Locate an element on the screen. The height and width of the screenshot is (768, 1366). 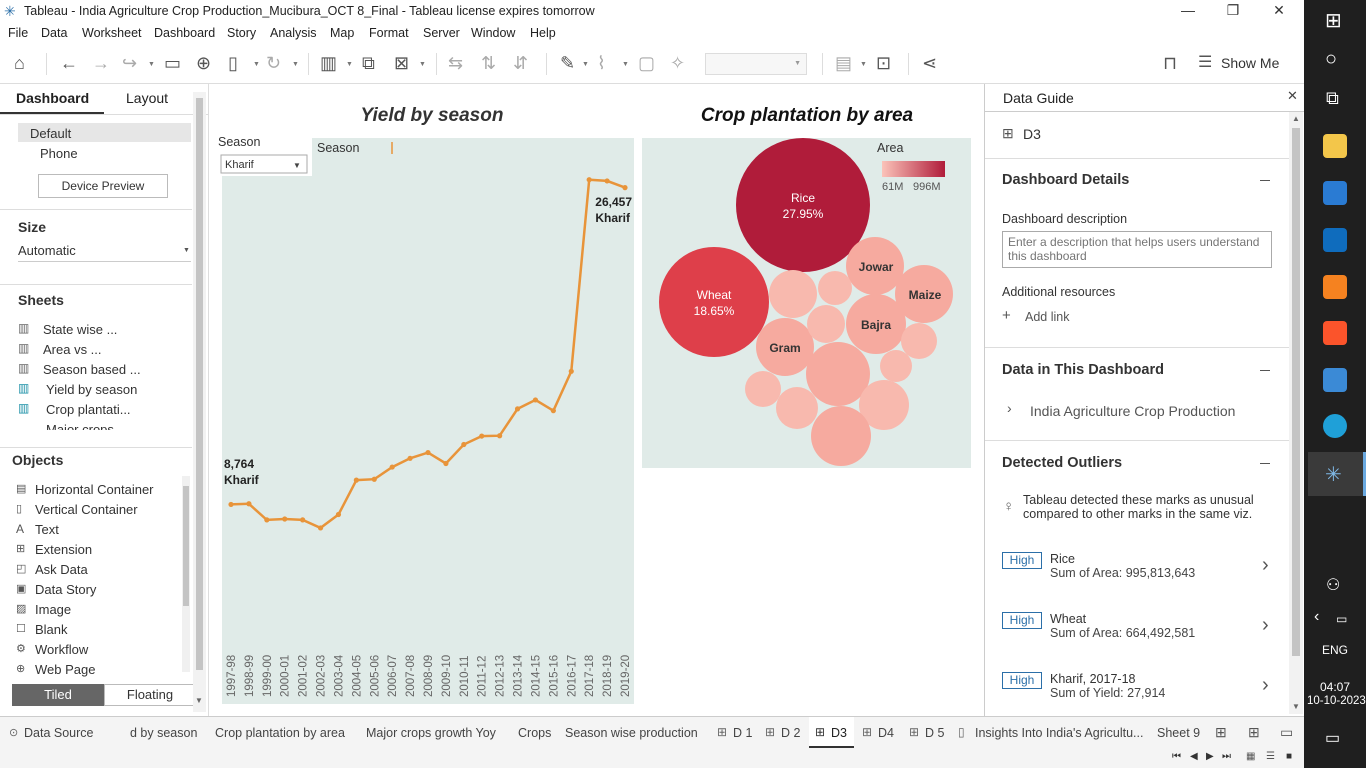
file-explorer-icon is located at coordinates (1335, 146).